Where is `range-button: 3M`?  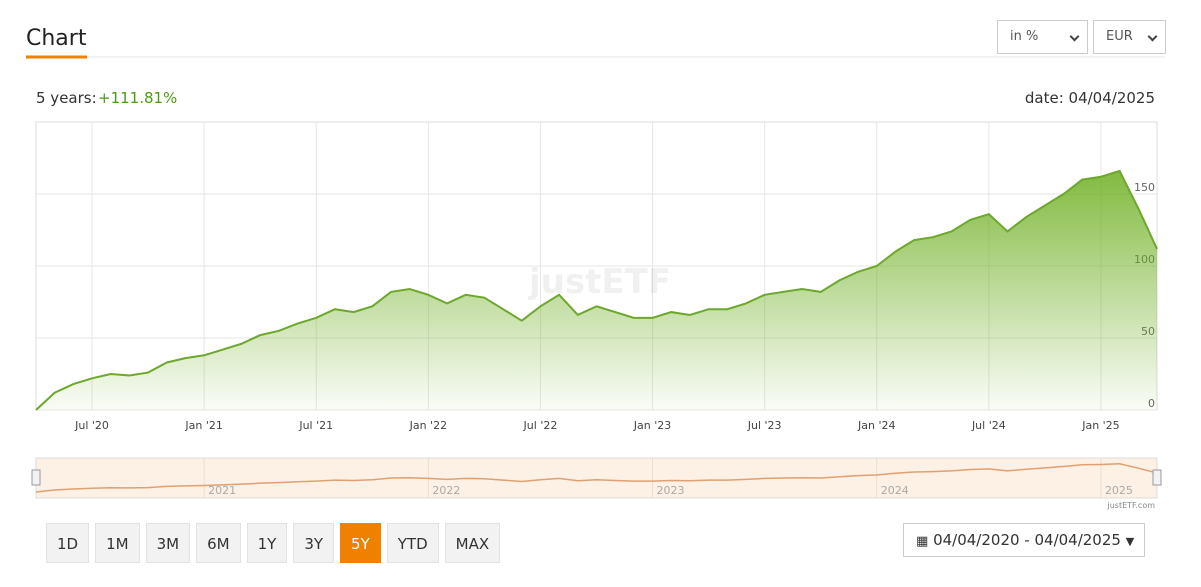 range-button: 3M is located at coordinates (168, 543).